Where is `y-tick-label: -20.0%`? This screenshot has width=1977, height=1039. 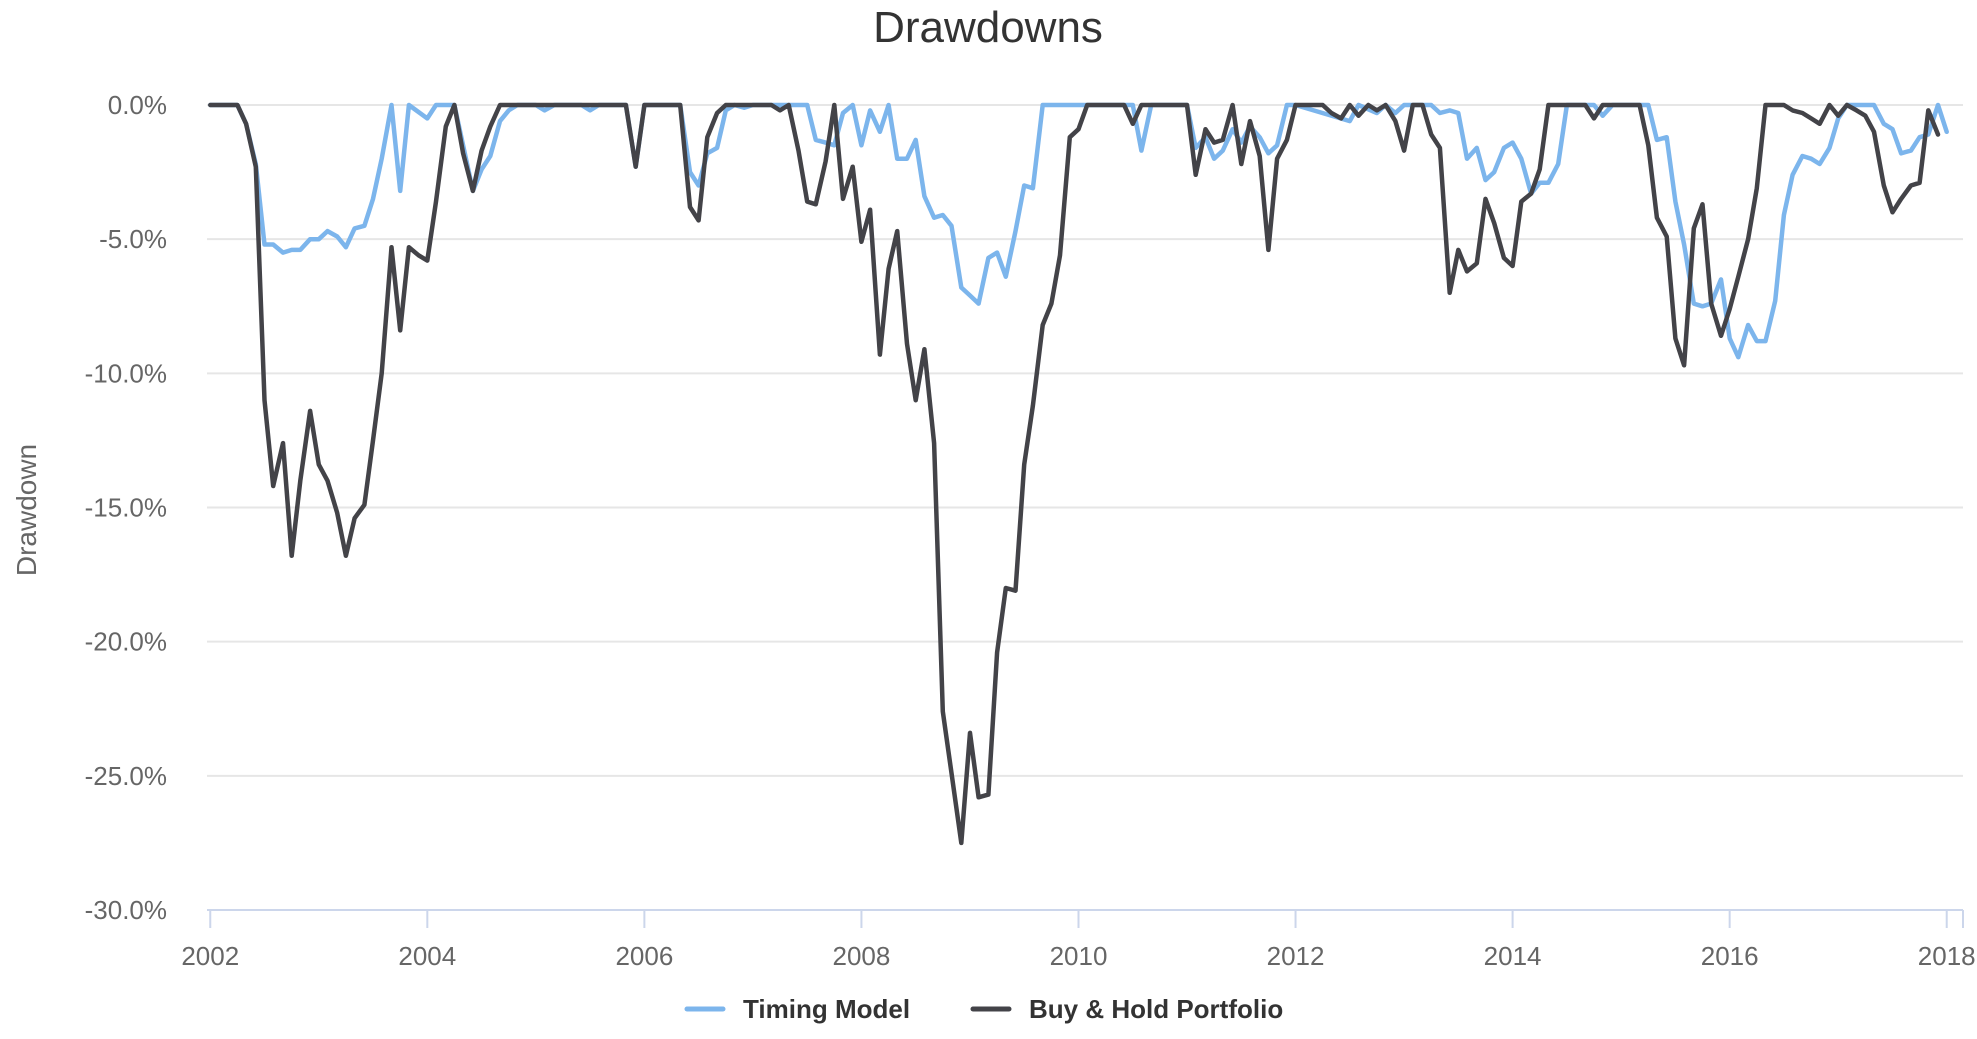 y-tick-label: -20.0% is located at coordinates (126, 642).